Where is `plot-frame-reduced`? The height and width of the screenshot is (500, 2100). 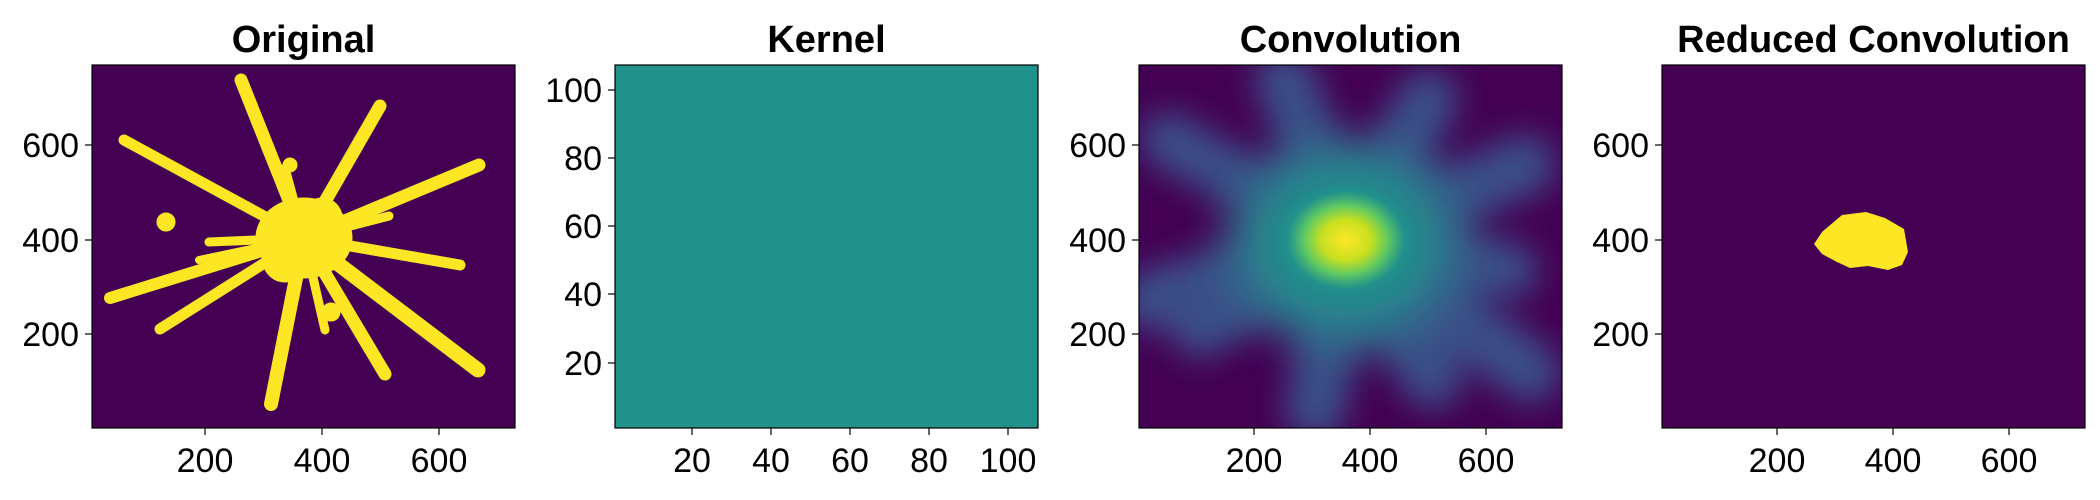
plot-frame-reduced is located at coordinates (1873, 246).